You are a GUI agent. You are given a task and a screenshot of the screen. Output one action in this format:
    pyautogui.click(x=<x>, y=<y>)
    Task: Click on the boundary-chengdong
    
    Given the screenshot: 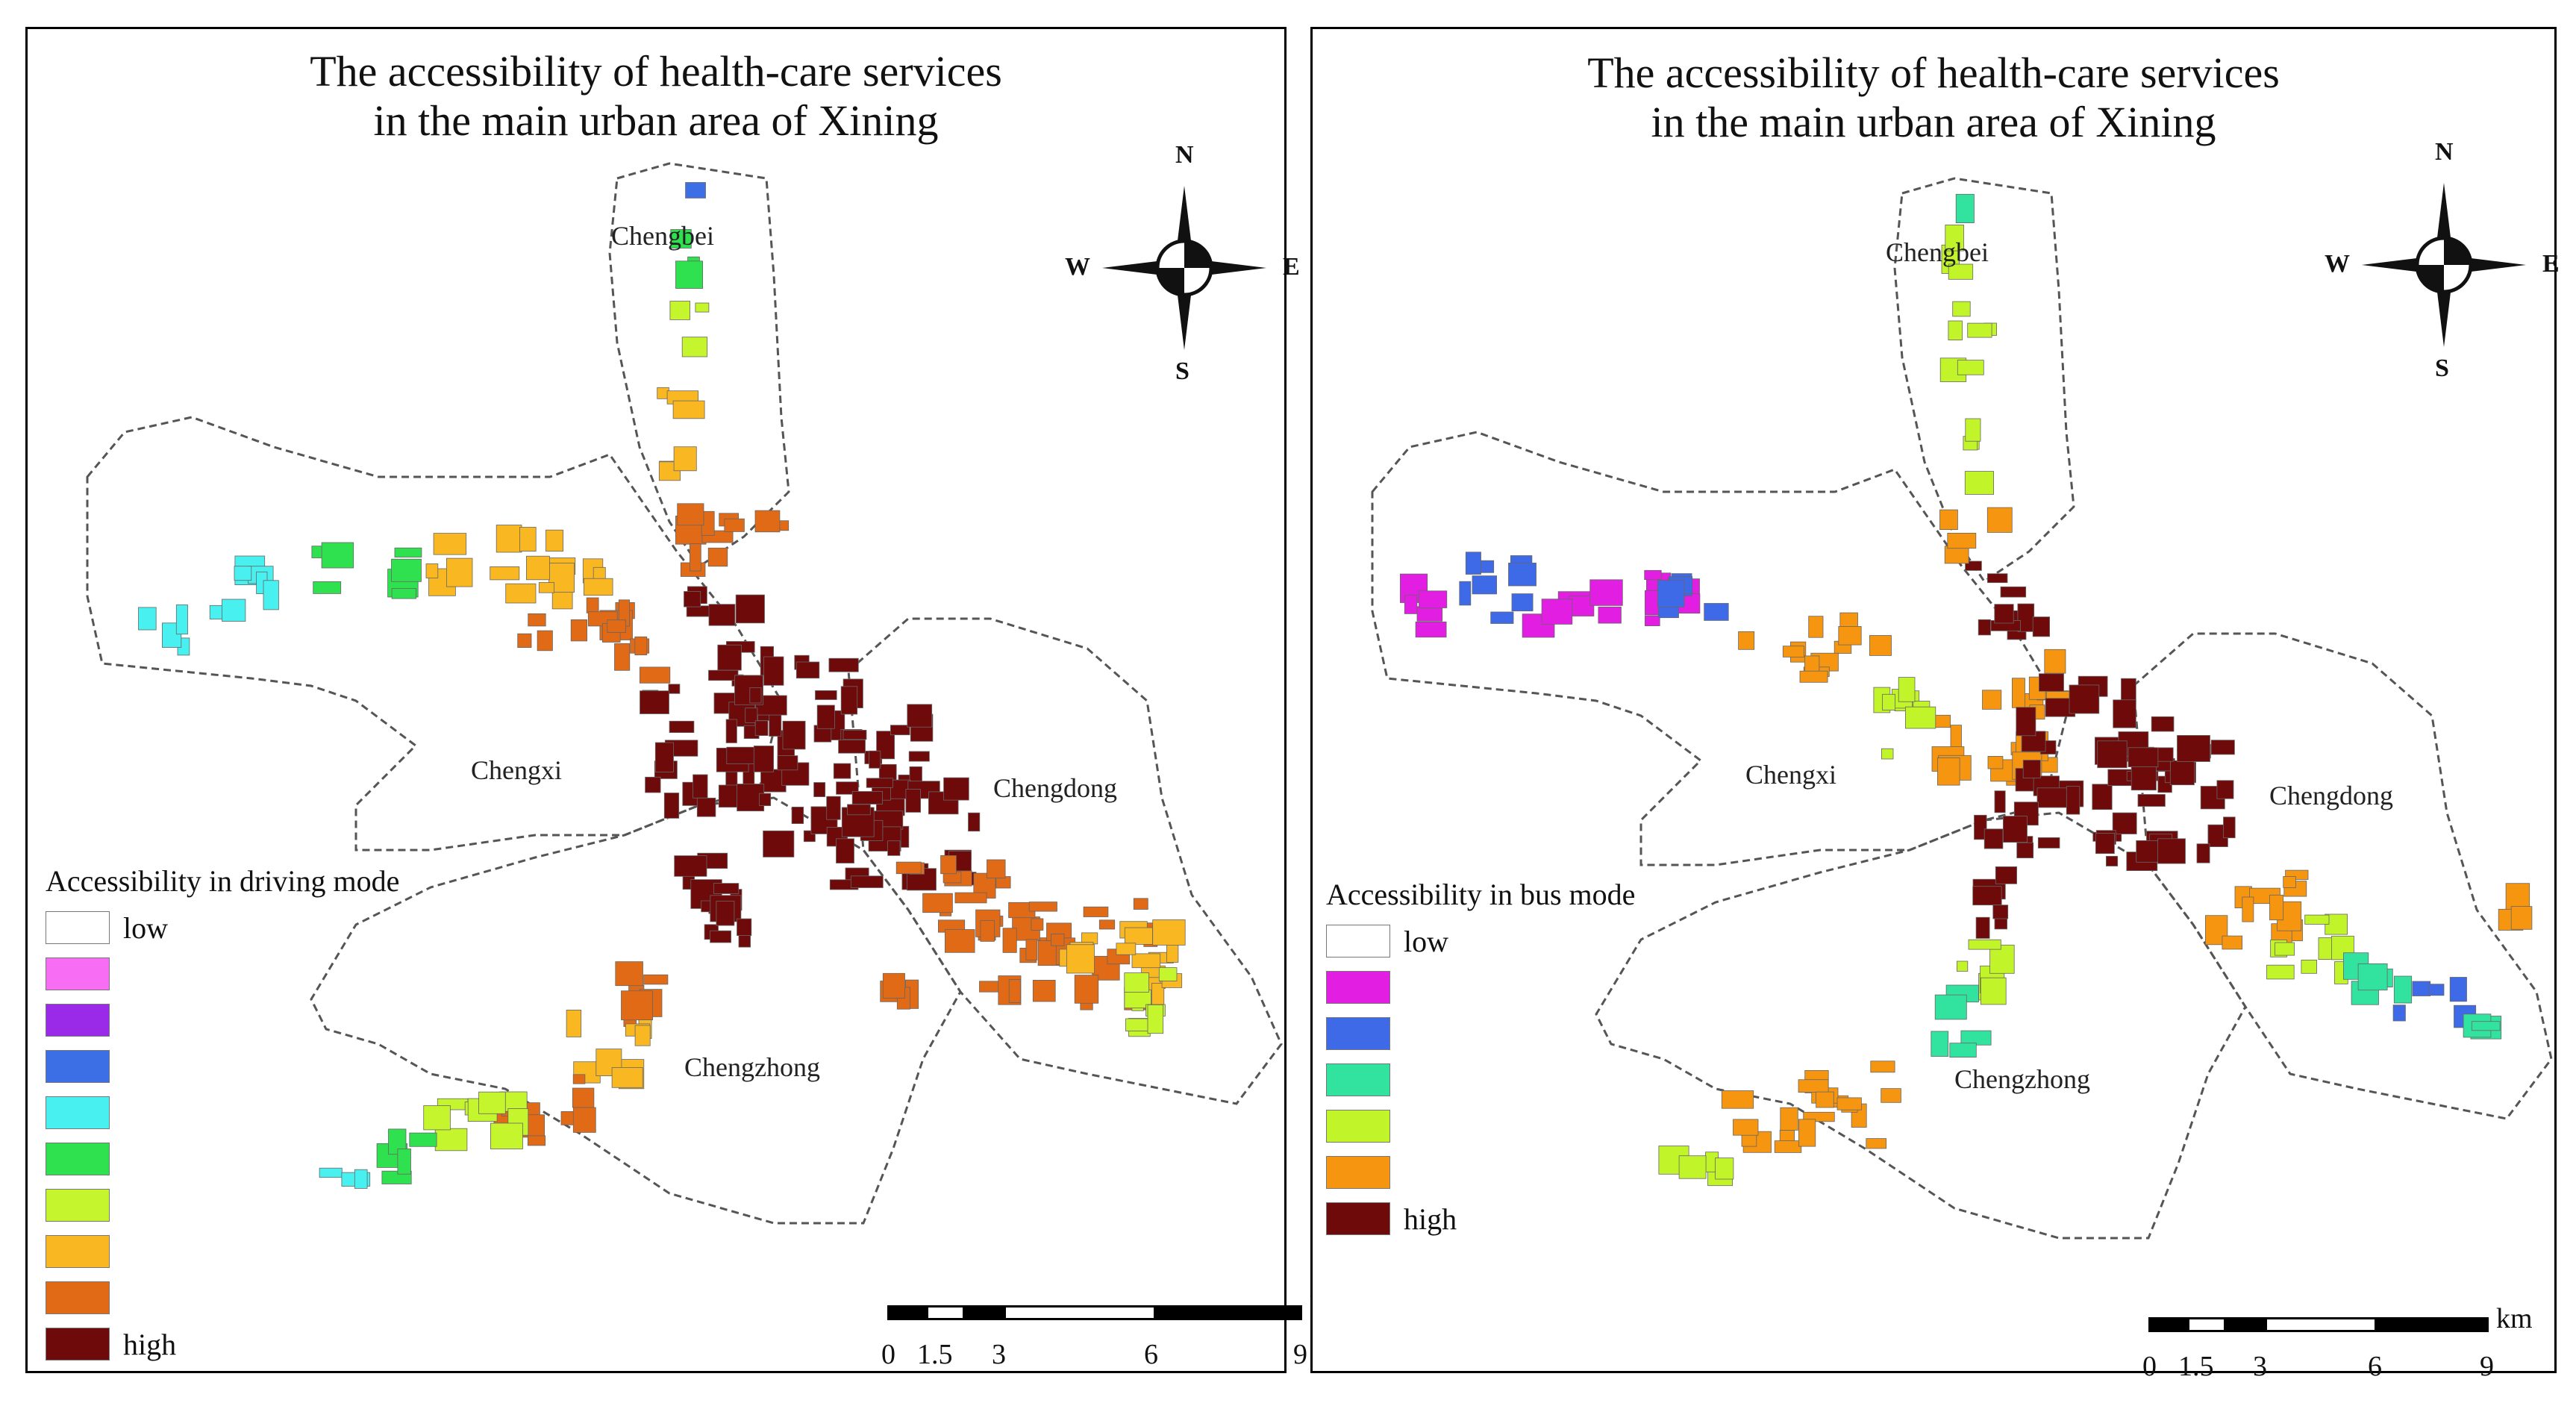 What is the action you would take?
    pyautogui.click(x=2342, y=876)
    